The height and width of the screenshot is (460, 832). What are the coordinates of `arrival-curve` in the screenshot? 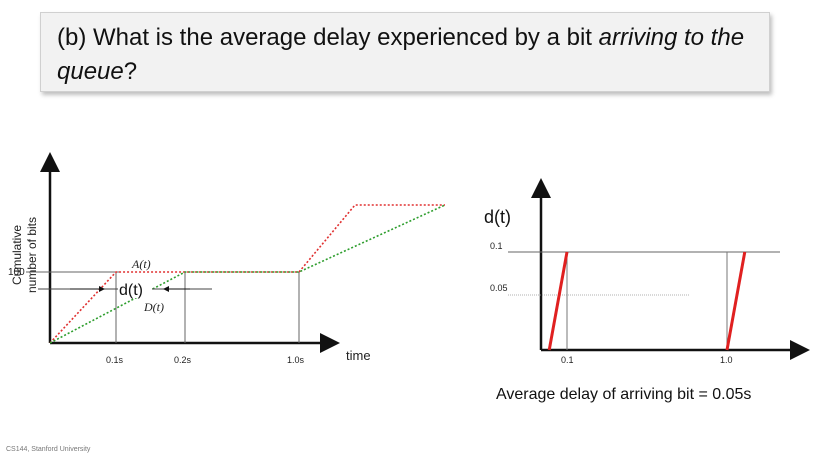 It's located at (247, 274).